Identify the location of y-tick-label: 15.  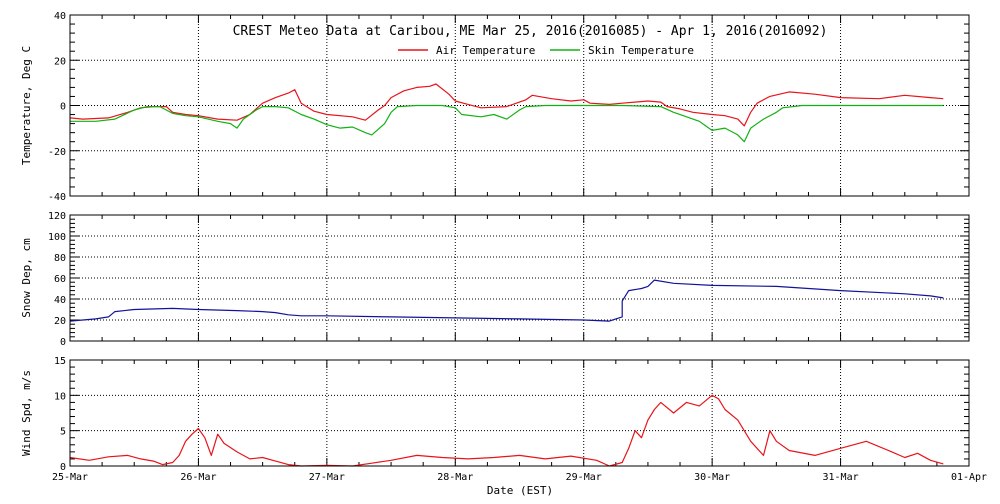
(60, 361).